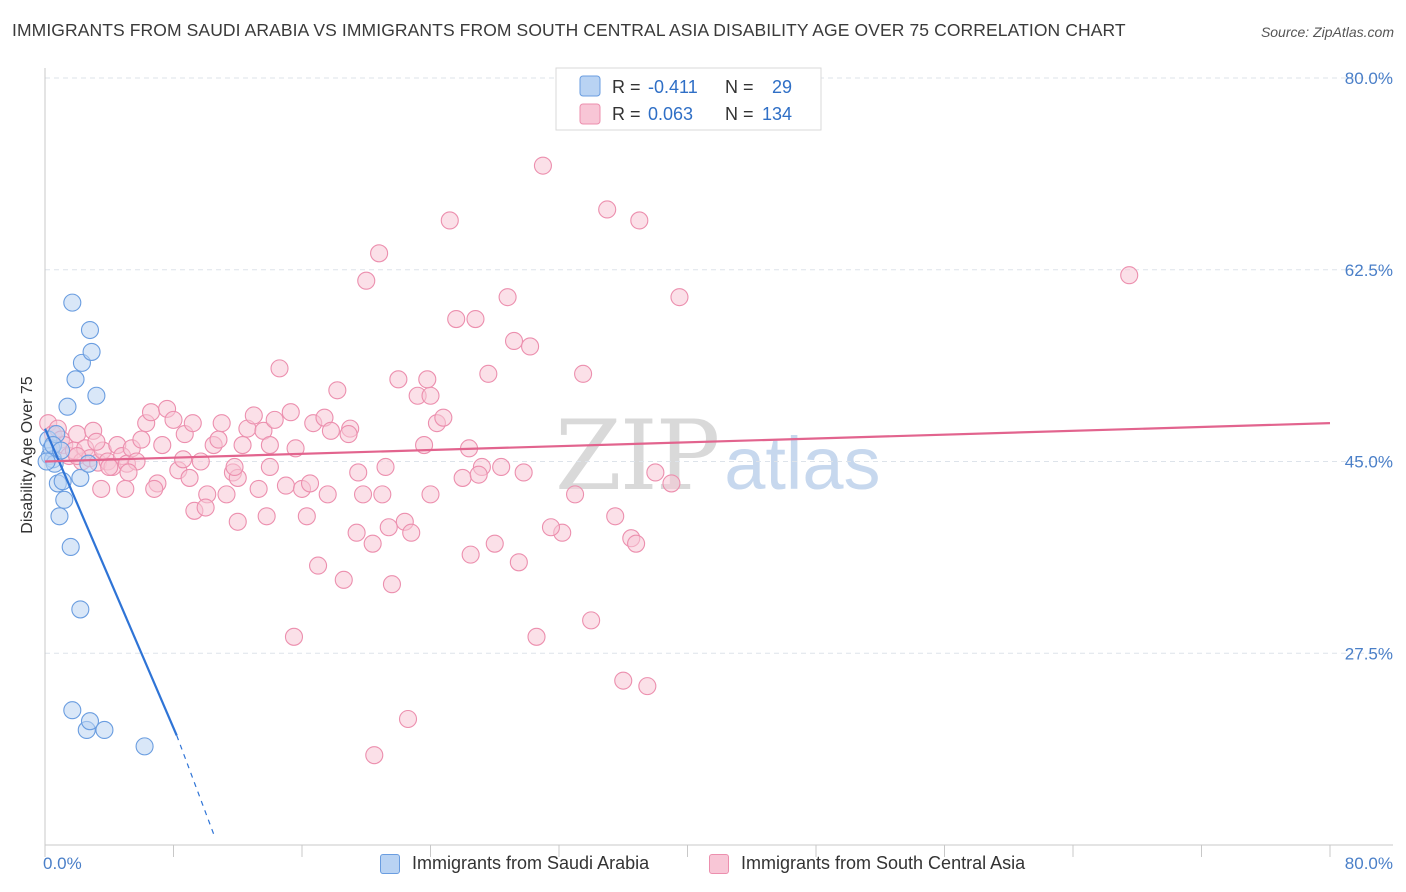 Image resolution: width=1406 pixels, height=892 pixels. What do you see at coordinates (1369, 270) in the screenshot?
I see `y-tick-label-2: 62.5%` at bounding box center [1369, 270].